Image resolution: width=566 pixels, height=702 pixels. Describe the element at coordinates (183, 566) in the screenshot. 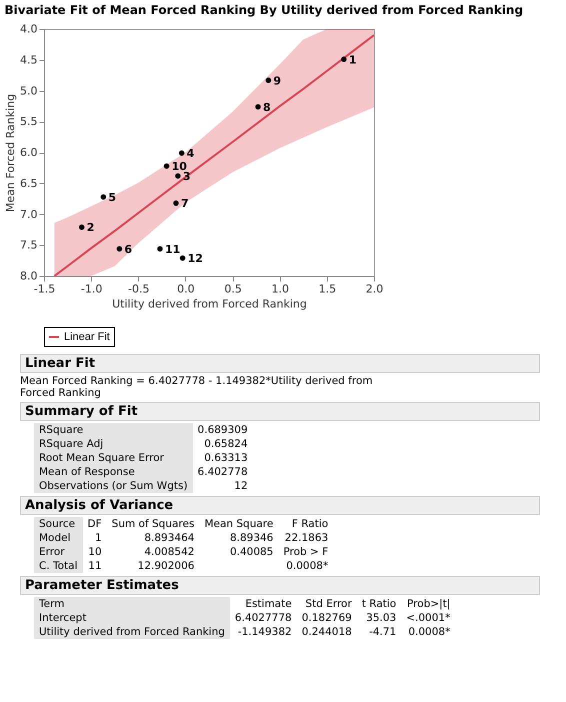

I see `text: C. Total 11 12.902006 0.0008*` at that location.